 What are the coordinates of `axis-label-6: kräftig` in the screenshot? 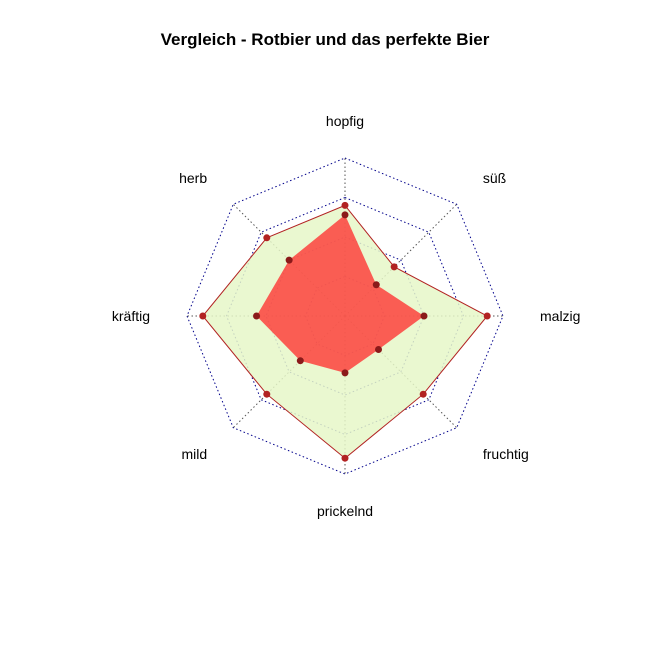 It's located at (131, 316).